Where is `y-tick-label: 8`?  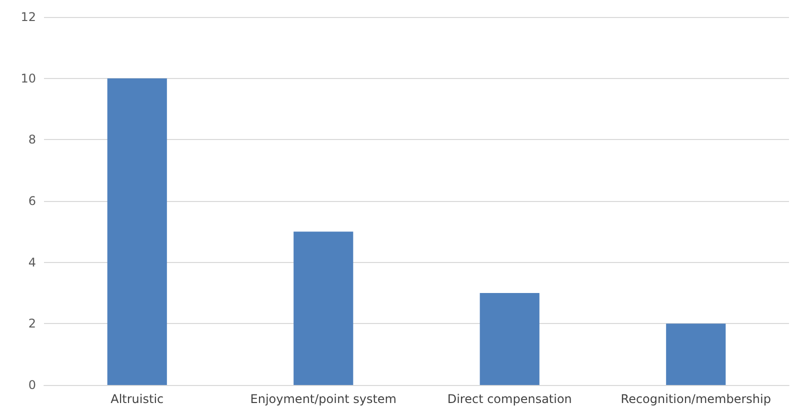
y-tick-label: 8 is located at coordinates (32, 139).